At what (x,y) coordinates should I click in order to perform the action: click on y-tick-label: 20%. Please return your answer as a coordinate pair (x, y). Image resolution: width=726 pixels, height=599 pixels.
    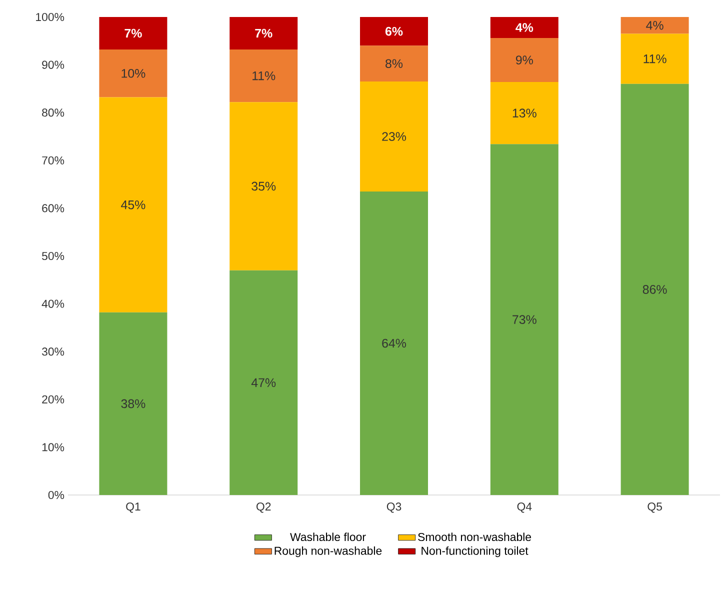
    Looking at the image, I should click on (53, 399).